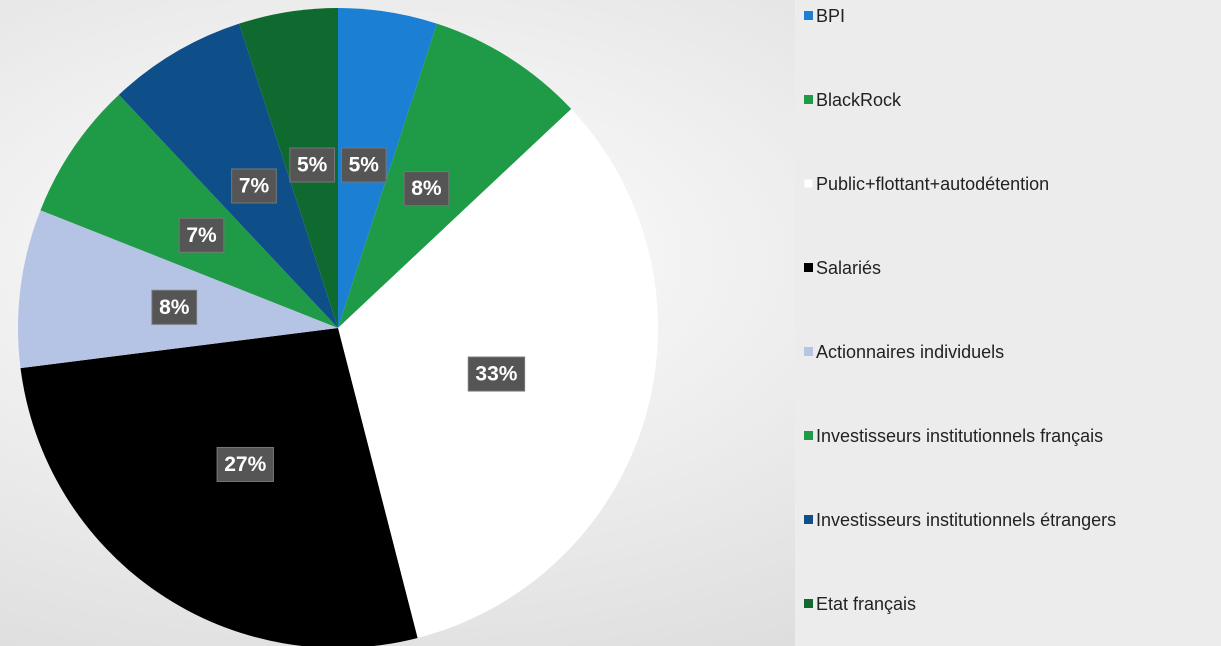 Image resolution: width=1221 pixels, height=646 pixels. Describe the element at coordinates (966, 520) in the screenshot. I see `legend-label: Investisseurs institutionnels étrangers` at that location.